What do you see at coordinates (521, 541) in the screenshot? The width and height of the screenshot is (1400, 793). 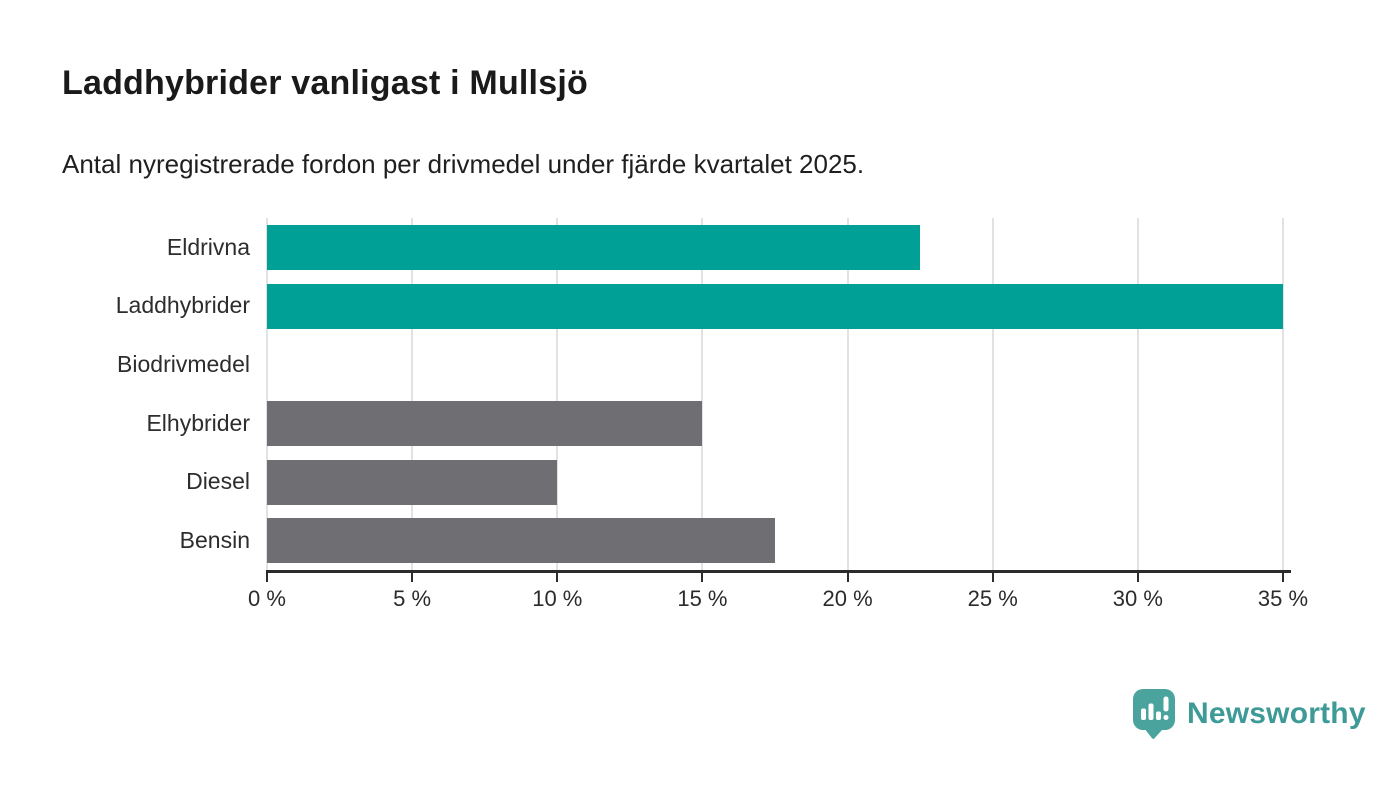 I see `bar-bensin` at bounding box center [521, 541].